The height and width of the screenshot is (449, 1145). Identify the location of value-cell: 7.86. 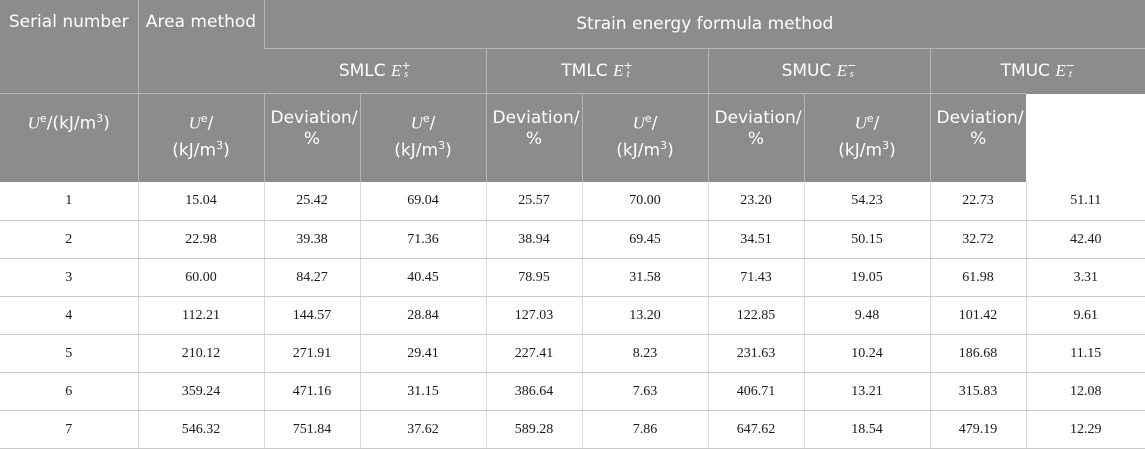
(644, 429).